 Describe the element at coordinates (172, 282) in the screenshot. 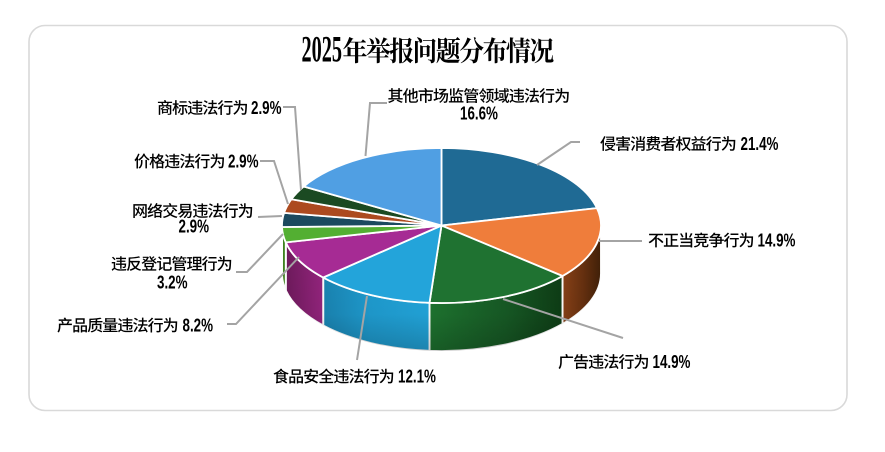

I see `svg-text: 3.2%` at that location.